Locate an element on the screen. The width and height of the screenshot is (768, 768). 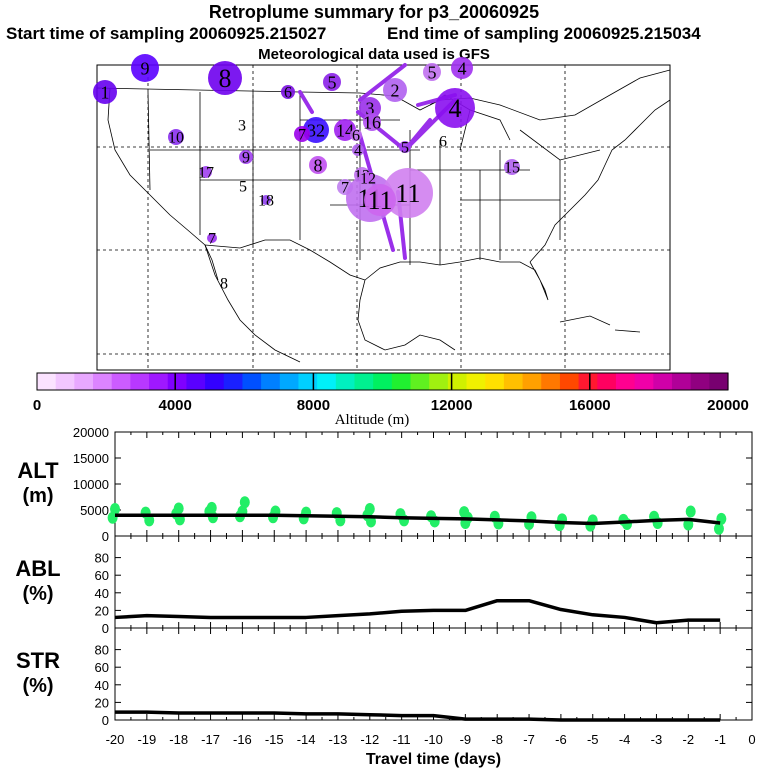
plume-marker-label: 11 is located at coordinates (407, 193).